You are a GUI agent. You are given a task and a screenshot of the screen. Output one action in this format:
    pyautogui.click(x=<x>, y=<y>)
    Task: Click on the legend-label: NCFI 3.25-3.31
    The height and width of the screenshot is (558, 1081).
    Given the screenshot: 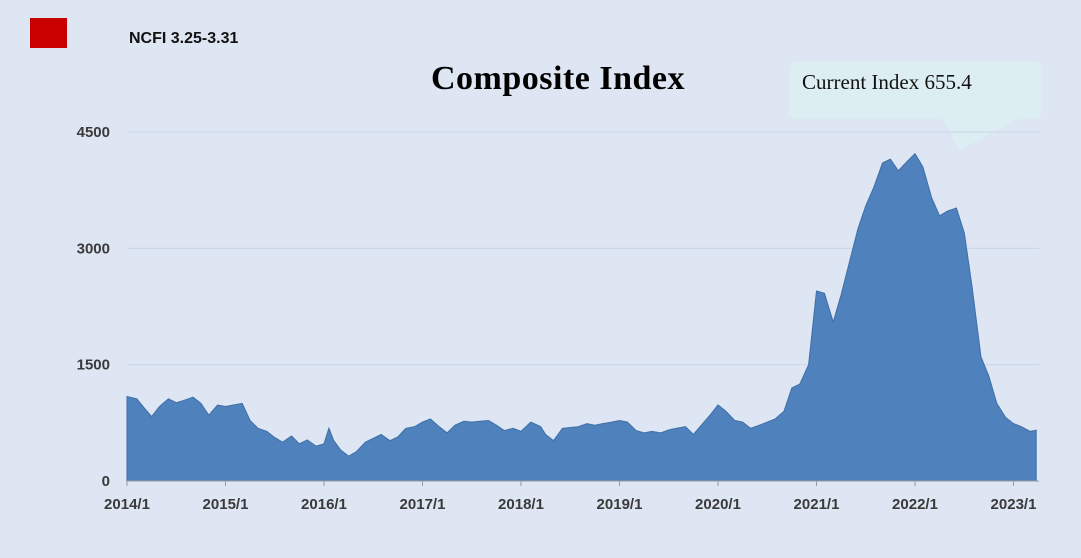 What is the action you would take?
    pyautogui.click(x=184, y=38)
    